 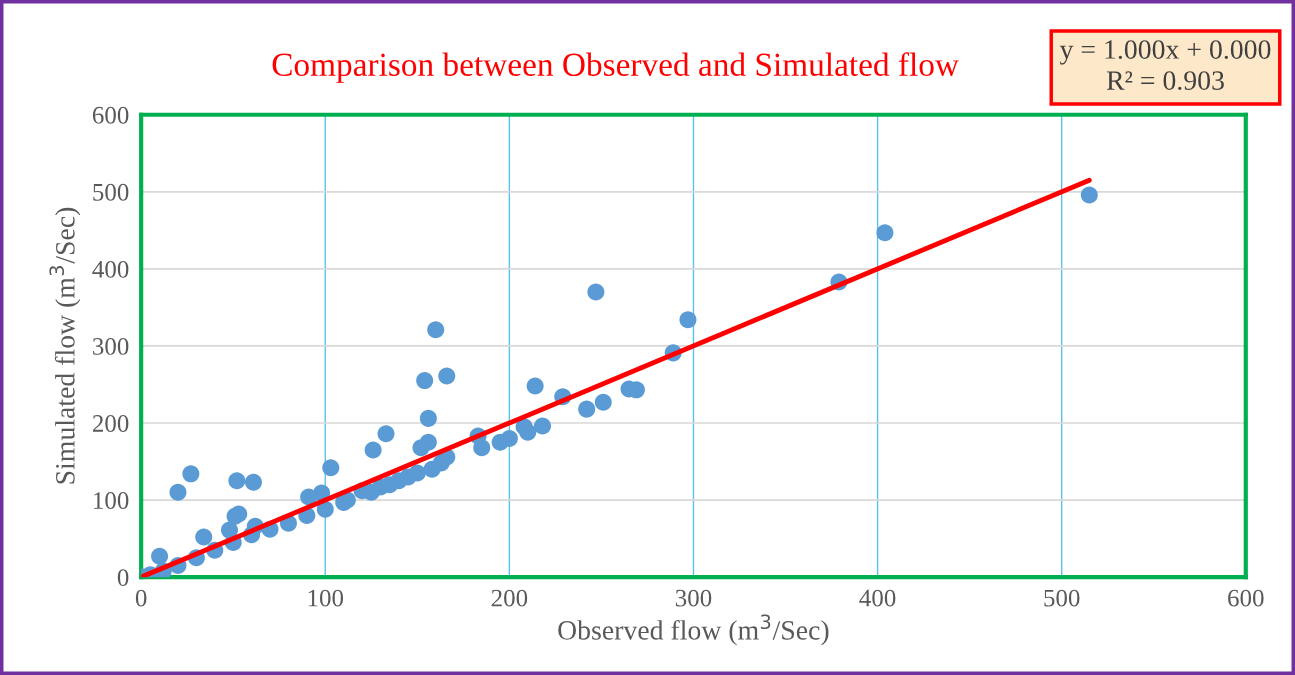 I want to click on y-tick-label: 100, so click(x=111, y=500).